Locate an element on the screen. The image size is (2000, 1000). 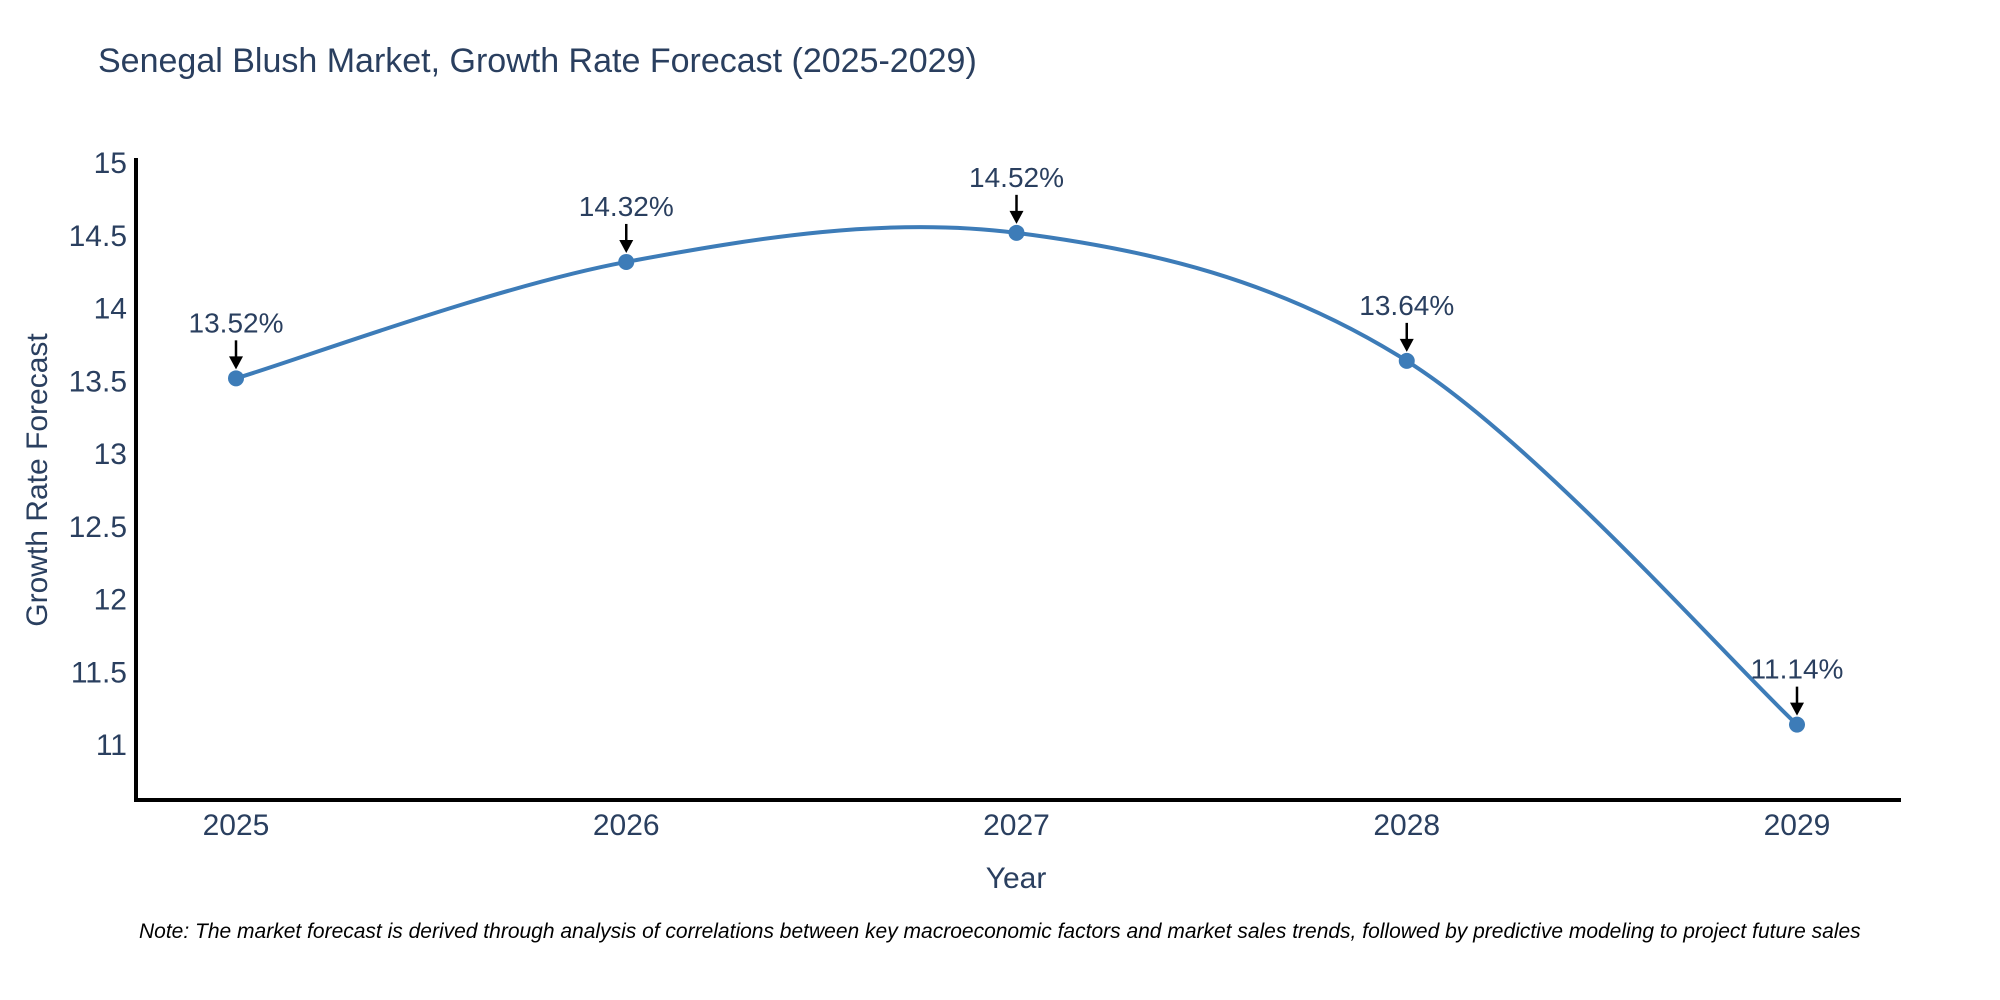
data-point-label: 14.52% is located at coordinates (1016, 177).